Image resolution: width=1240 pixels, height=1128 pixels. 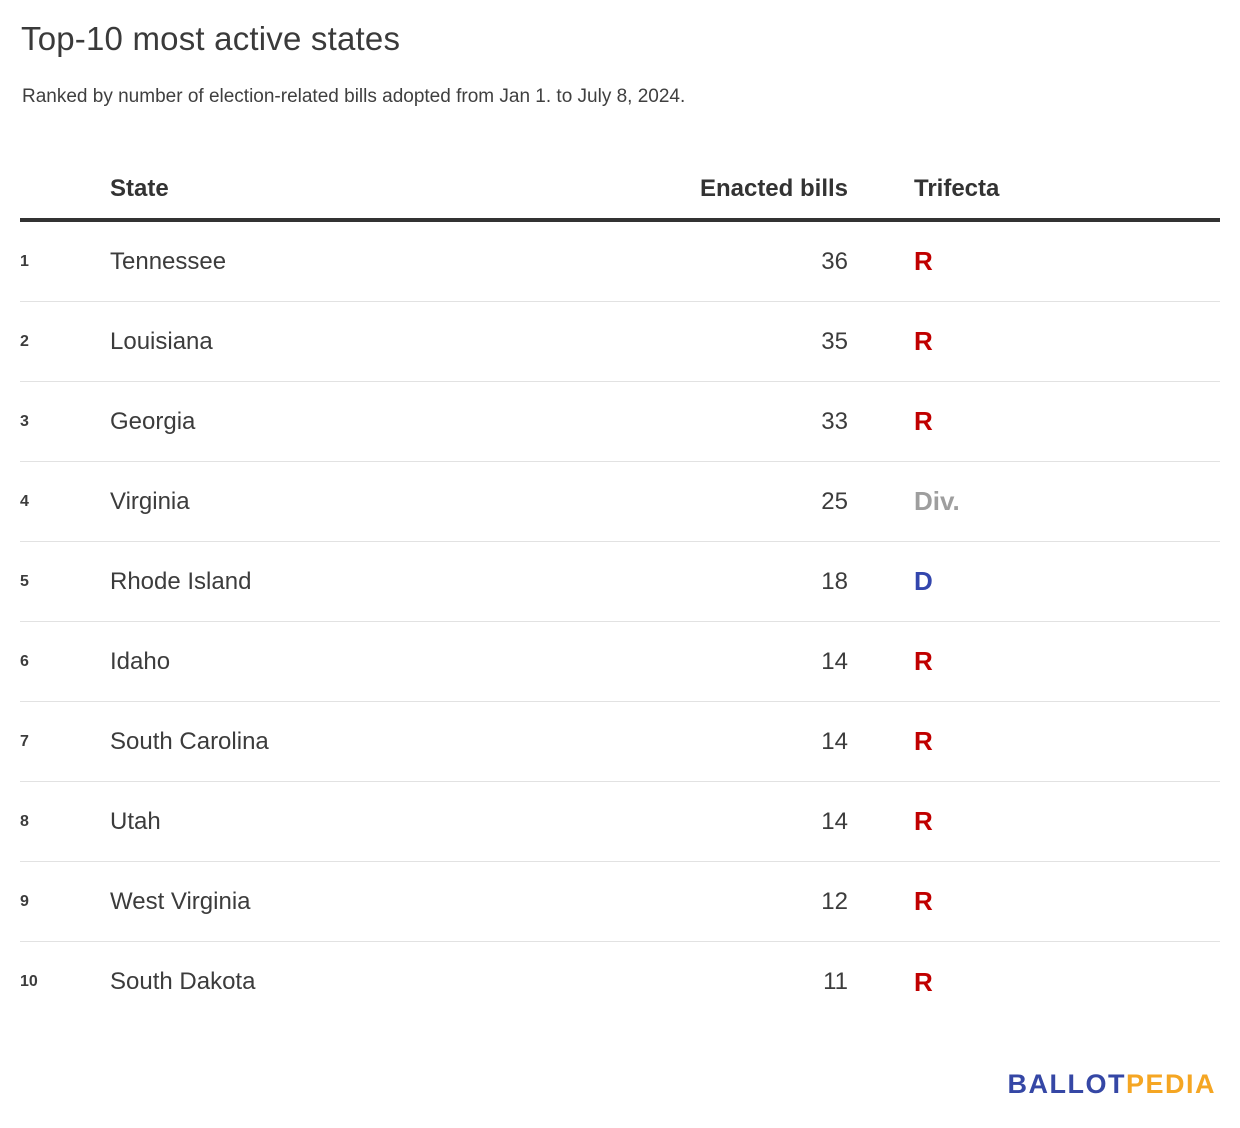 I want to click on state-name: South Dakota, so click(x=183, y=981).